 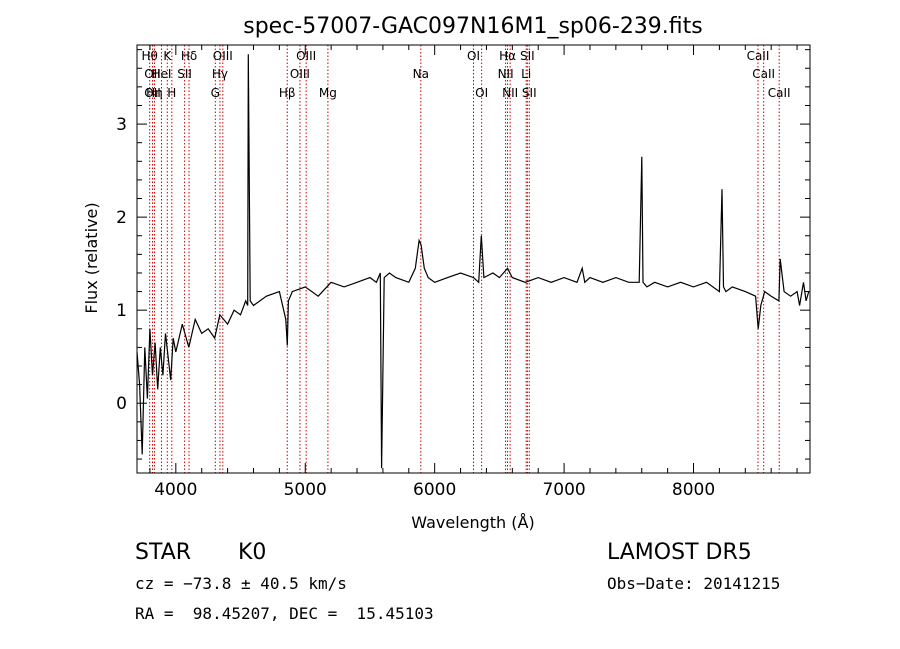 I want to click on coordinates: RA = 98.45207, DEC = 15.45103, so click(x=284, y=613).